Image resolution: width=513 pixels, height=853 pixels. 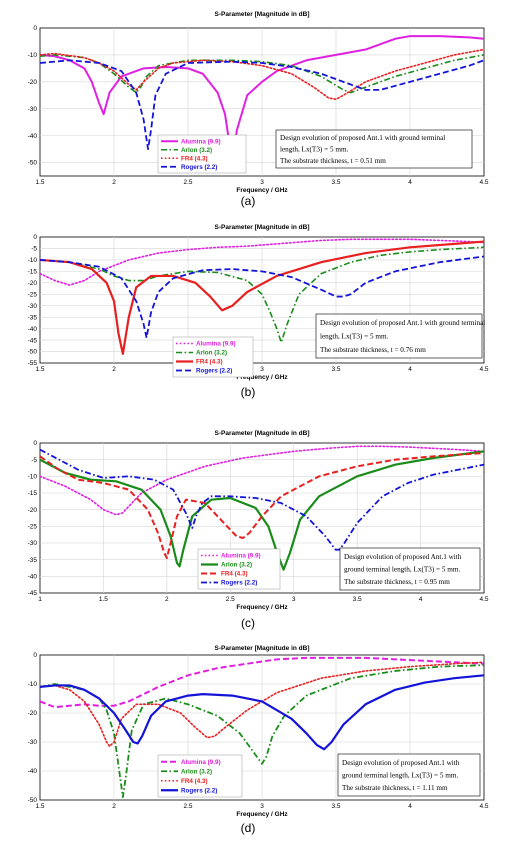 What do you see at coordinates (248, 828) in the screenshot?
I see `panel-label: (d)` at bounding box center [248, 828].